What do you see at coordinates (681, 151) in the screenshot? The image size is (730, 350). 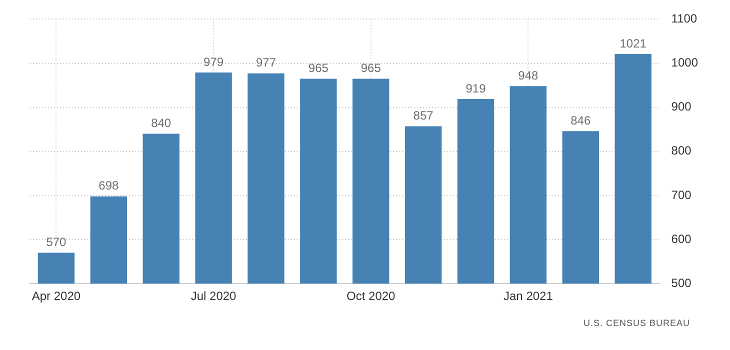 I see `y-tick-label: 800` at bounding box center [681, 151].